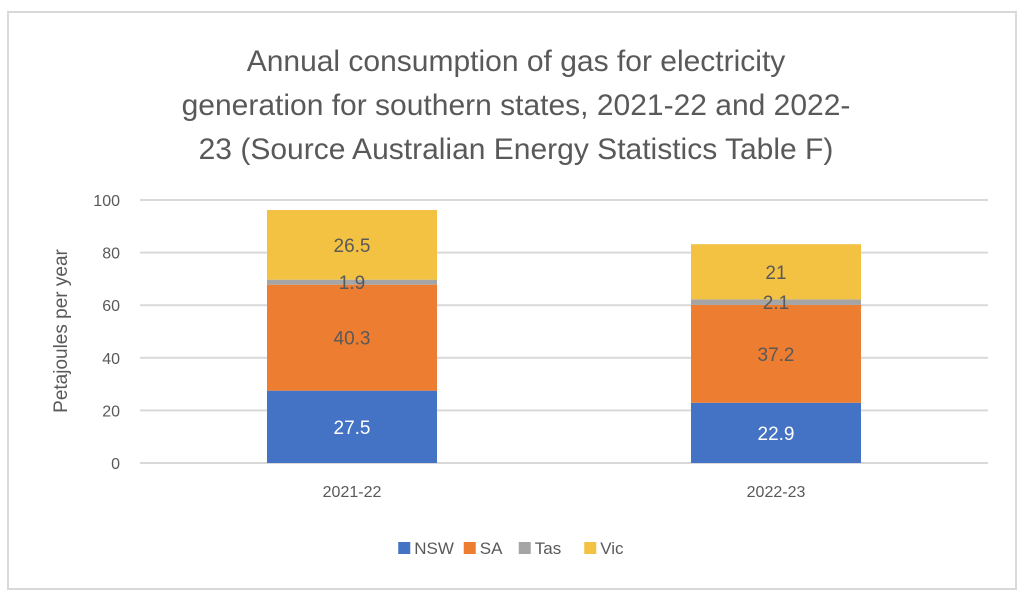 Image resolution: width=1032 pixels, height=604 pixels. Describe the element at coordinates (434, 548) in the screenshot. I see `legend-label: NSW` at that location.